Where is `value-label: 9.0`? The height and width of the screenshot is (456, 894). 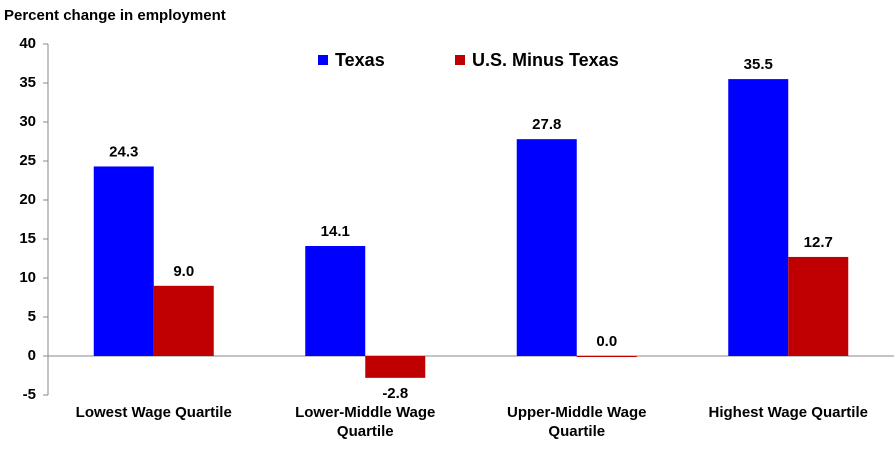
value-label: 9.0 is located at coordinates (183, 271).